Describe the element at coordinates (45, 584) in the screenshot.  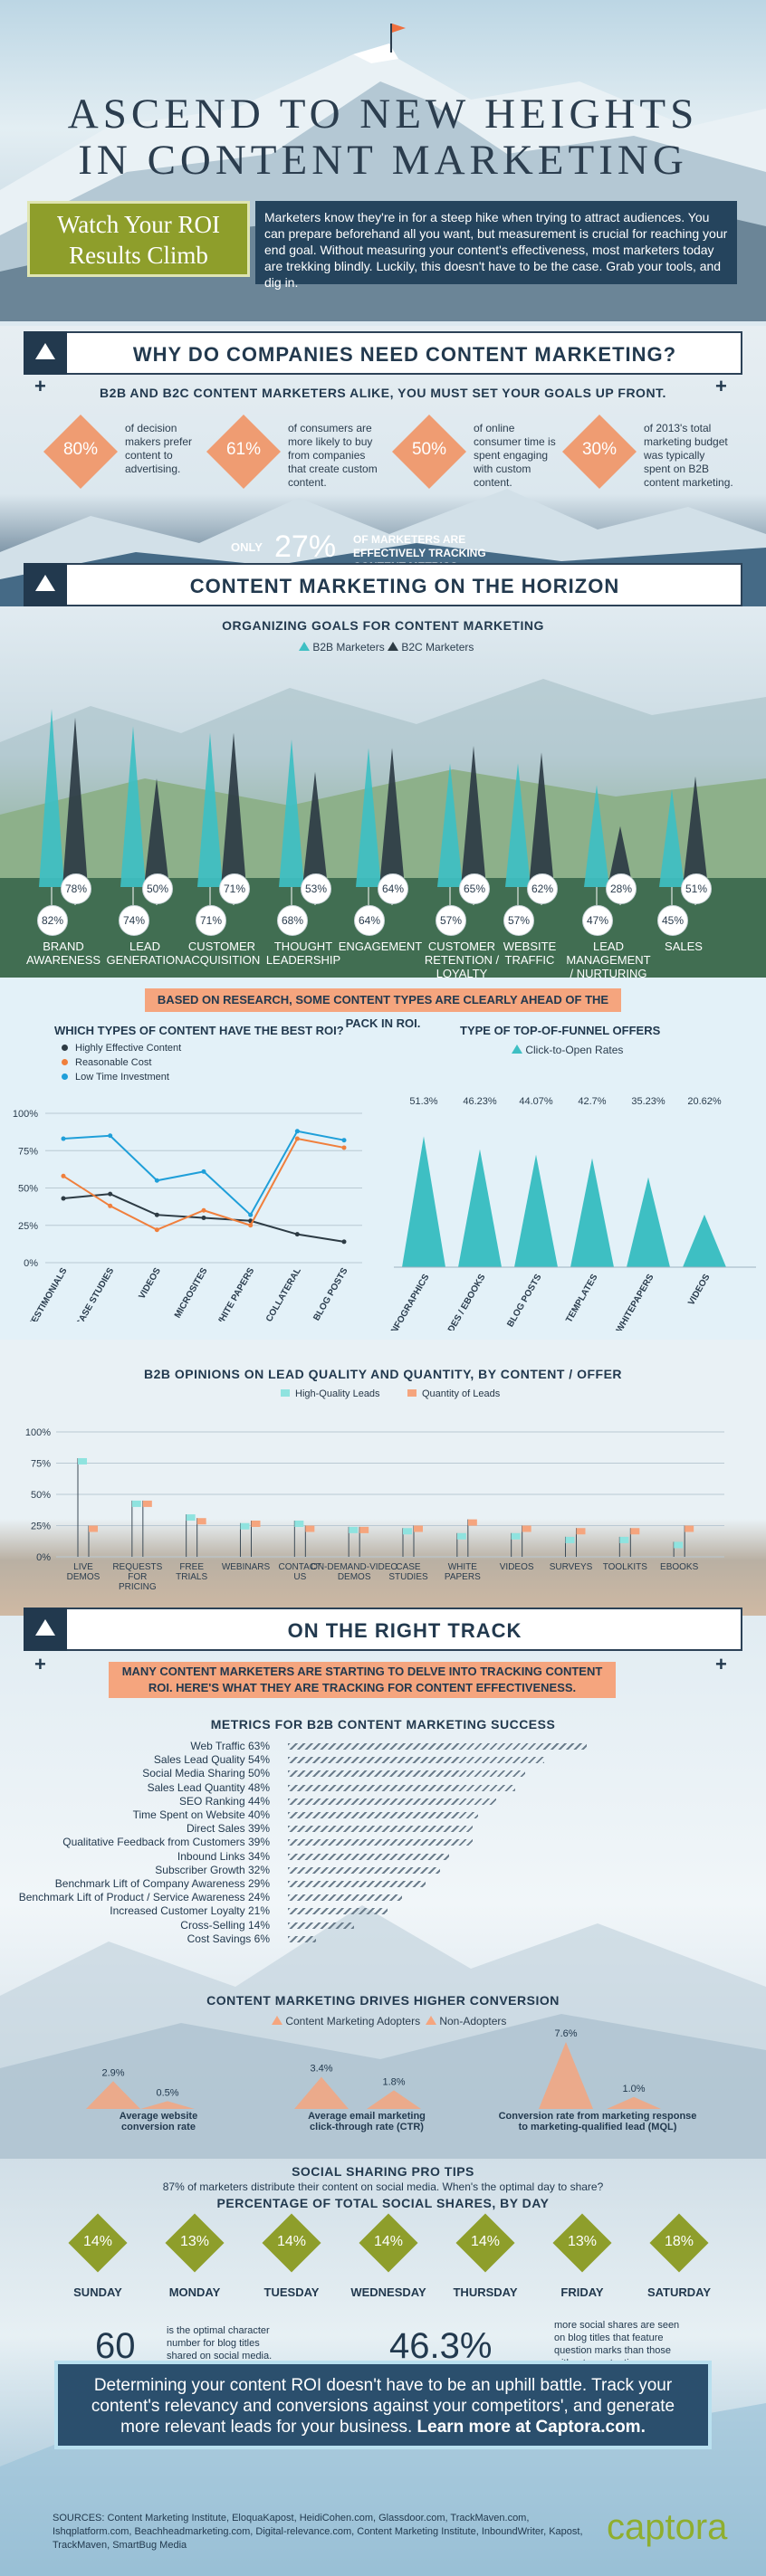
I see `mountain-icon` at that location.